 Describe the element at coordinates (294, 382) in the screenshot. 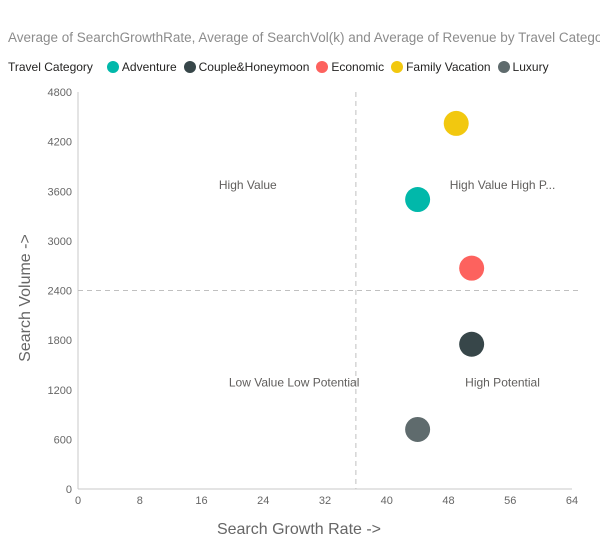

I see `quadrant-label: Low Value Low Potential` at that location.